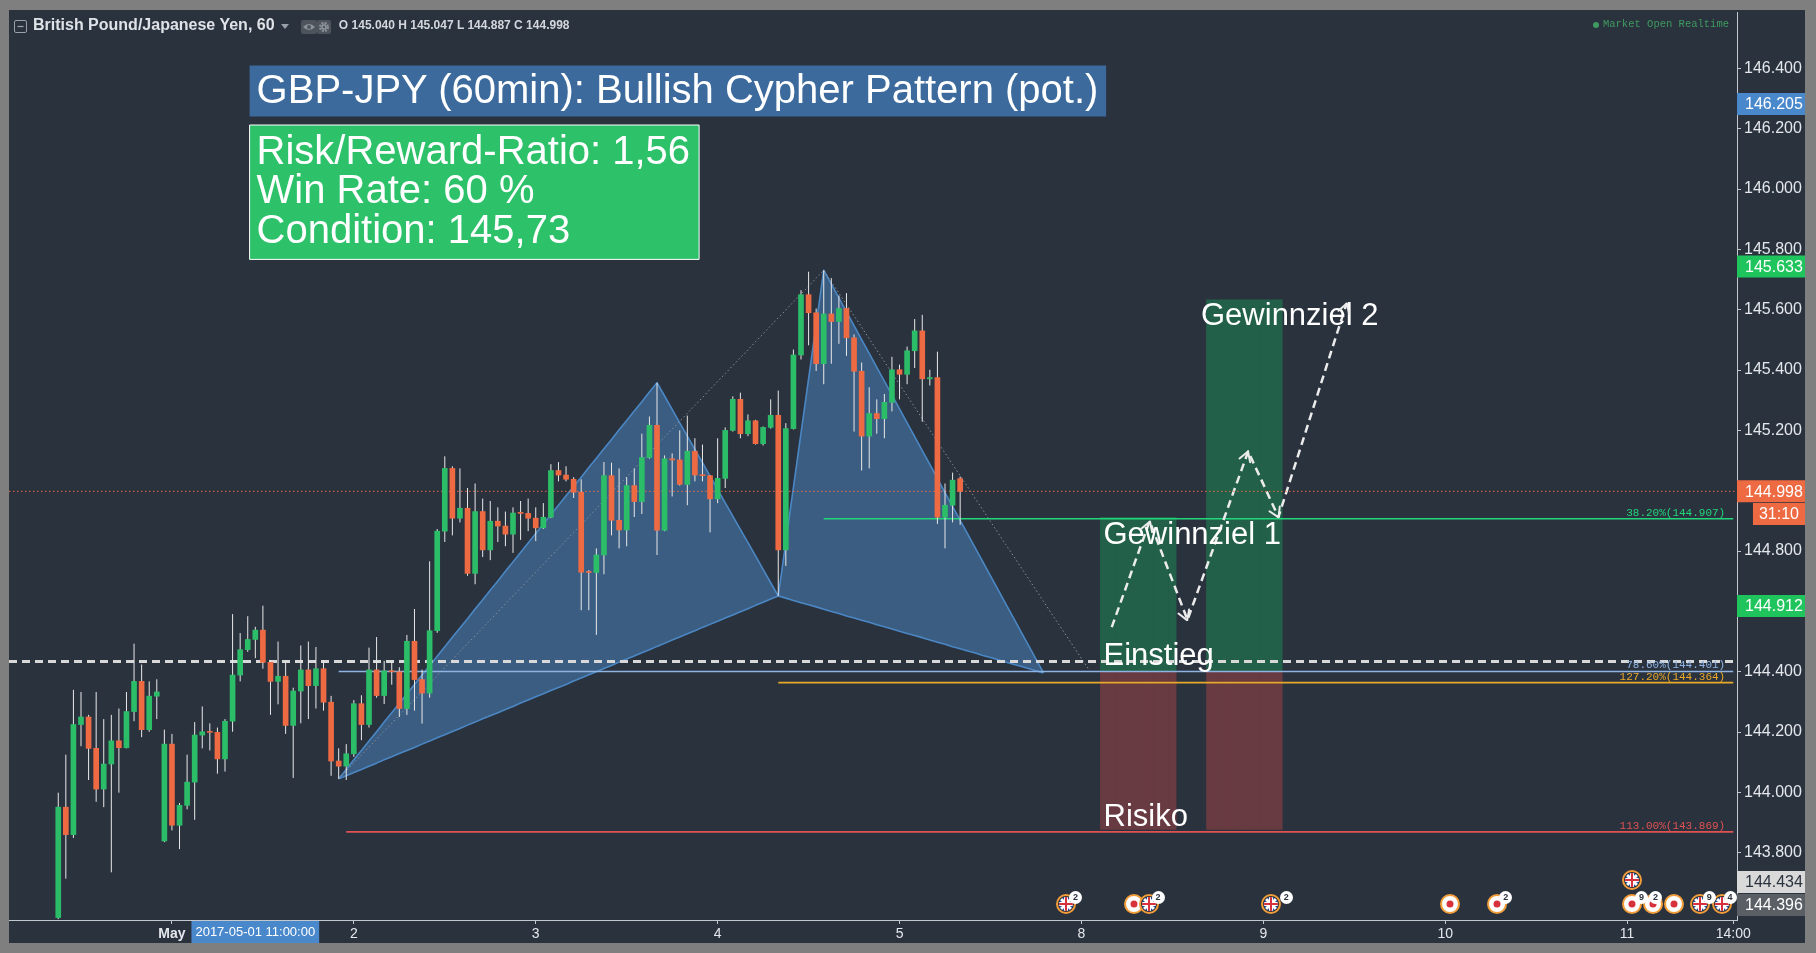 This screenshot has width=1816, height=953. I want to click on y-tick-label: 144.800, so click(1773, 550).